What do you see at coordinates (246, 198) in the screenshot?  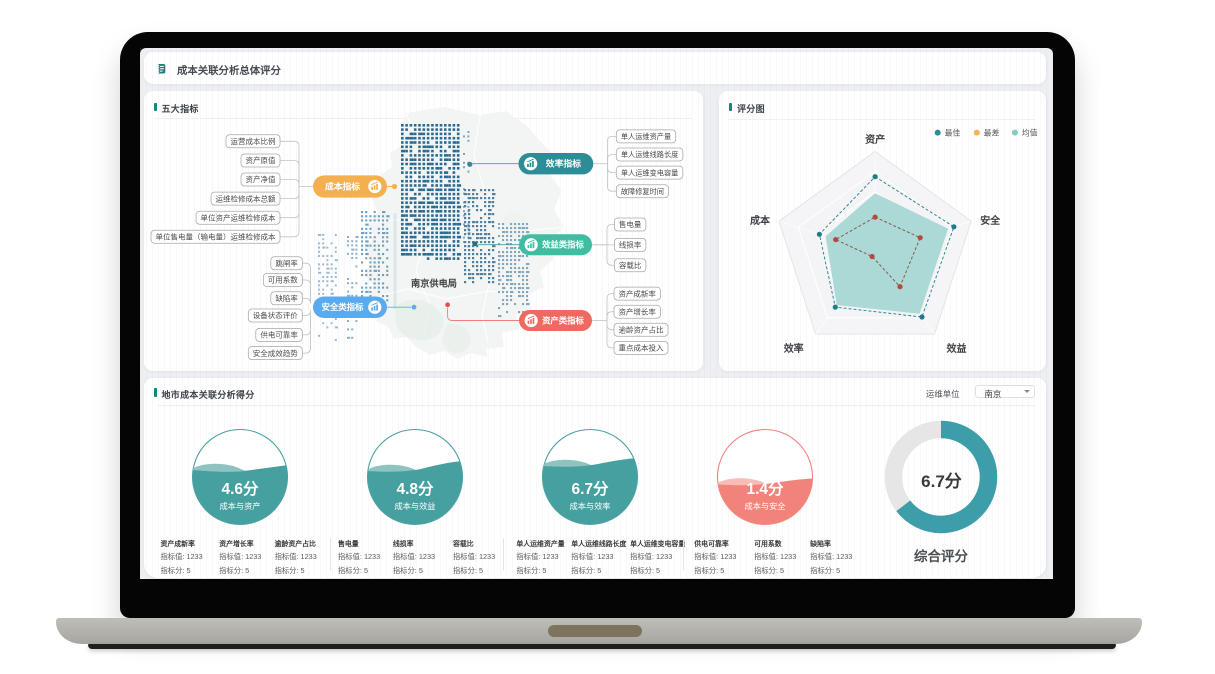 I see `svg-text: 运维检修成本总额` at bounding box center [246, 198].